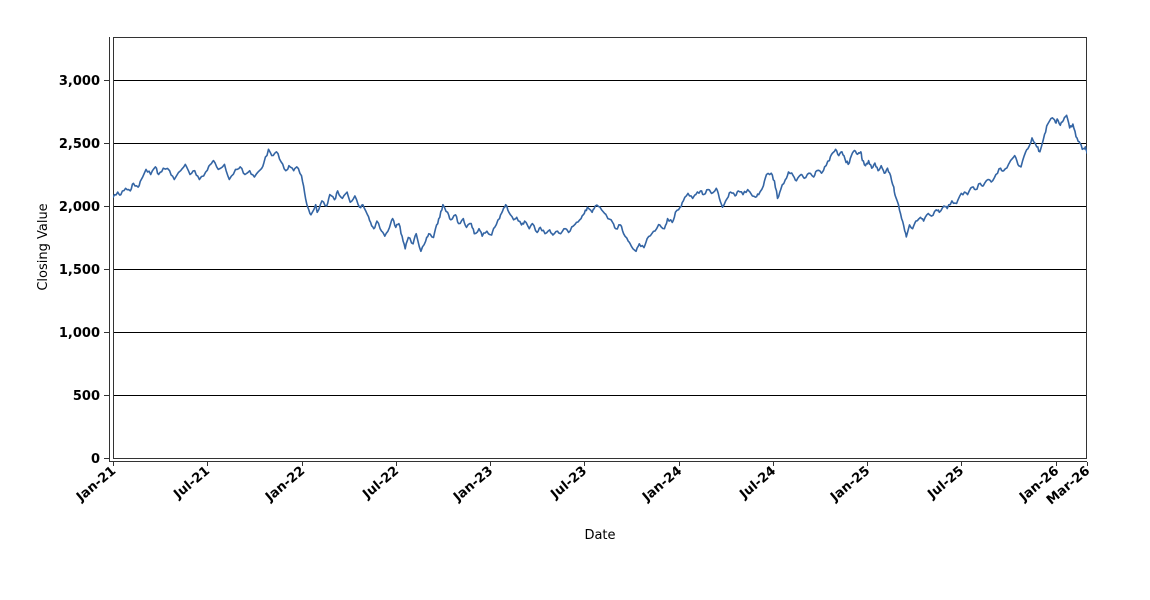 Image resolution: width=1150 pixels, height=600 pixels. Describe the element at coordinates (945, 483) in the screenshot. I see `x-tick-label: Jul-25` at that location.